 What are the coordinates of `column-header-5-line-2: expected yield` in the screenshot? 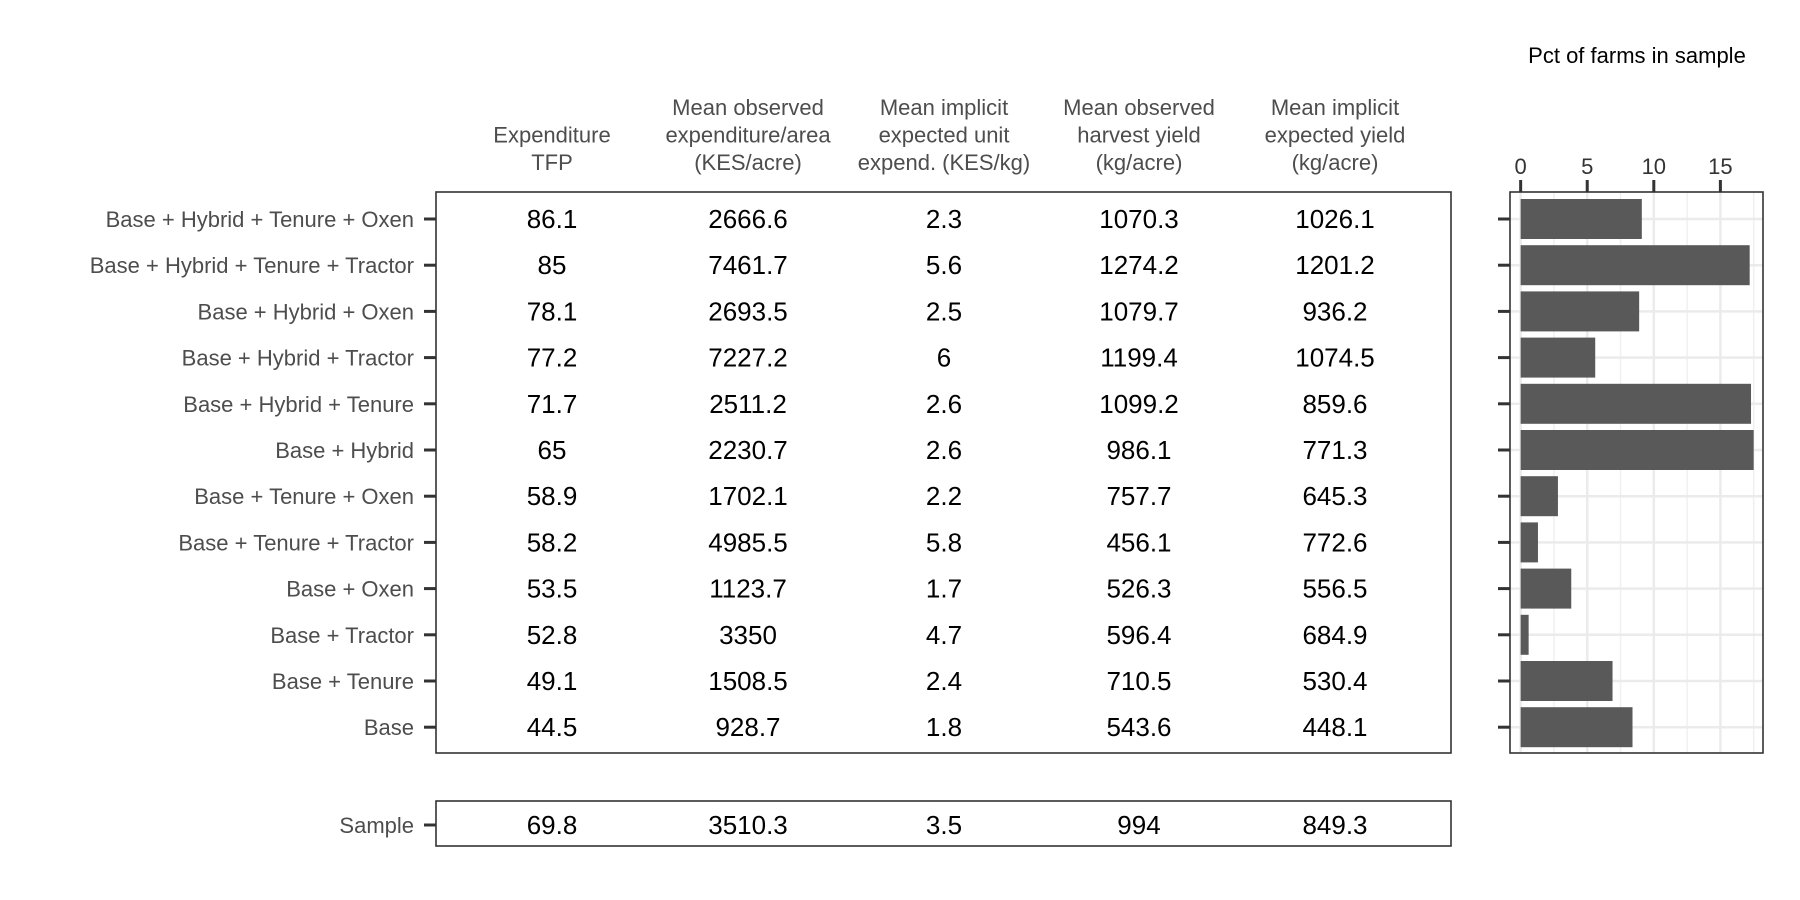 It's located at (1335, 135).